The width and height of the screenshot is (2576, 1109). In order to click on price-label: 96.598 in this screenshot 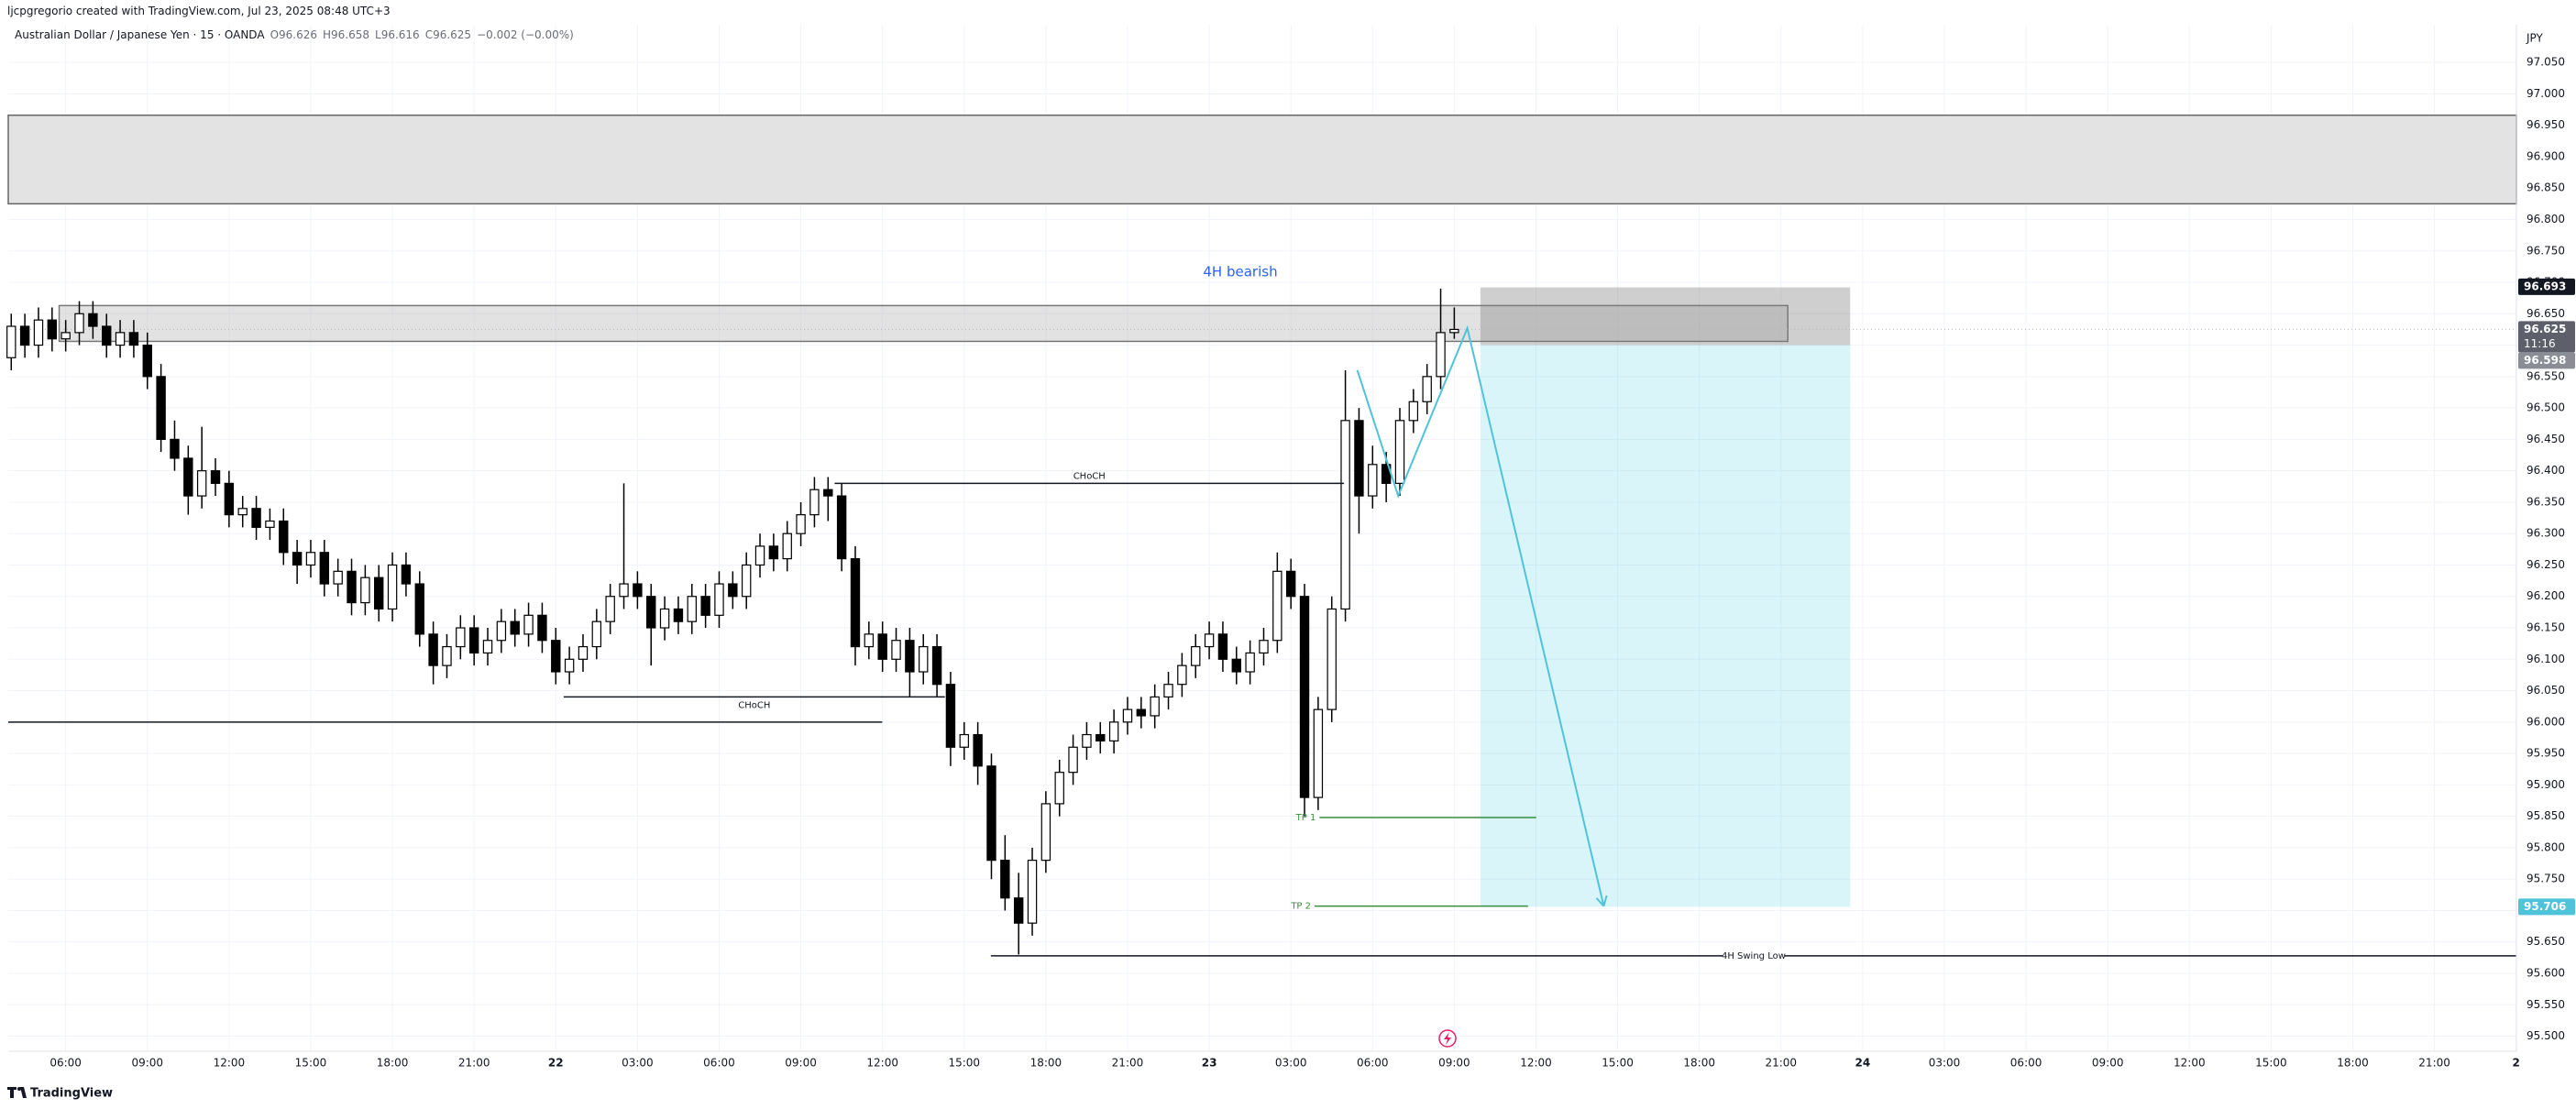, I will do `click(2545, 360)`.